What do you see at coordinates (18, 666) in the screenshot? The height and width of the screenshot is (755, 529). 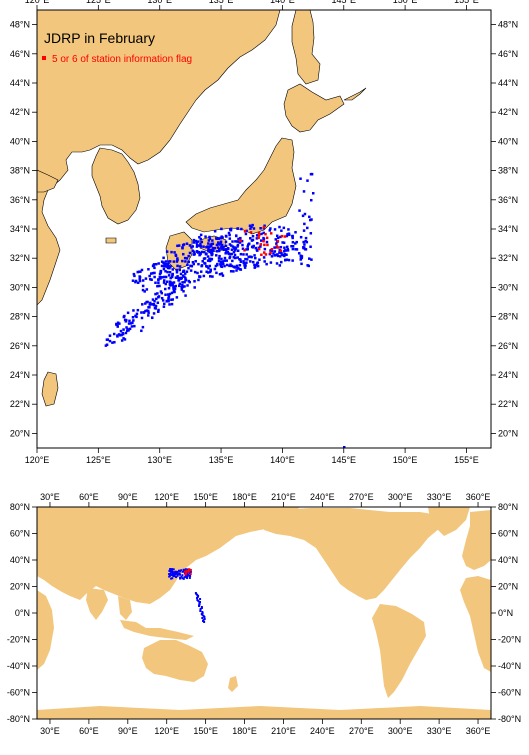 I see `global-lat-label: -40°N` at bounding box center [18, 666].